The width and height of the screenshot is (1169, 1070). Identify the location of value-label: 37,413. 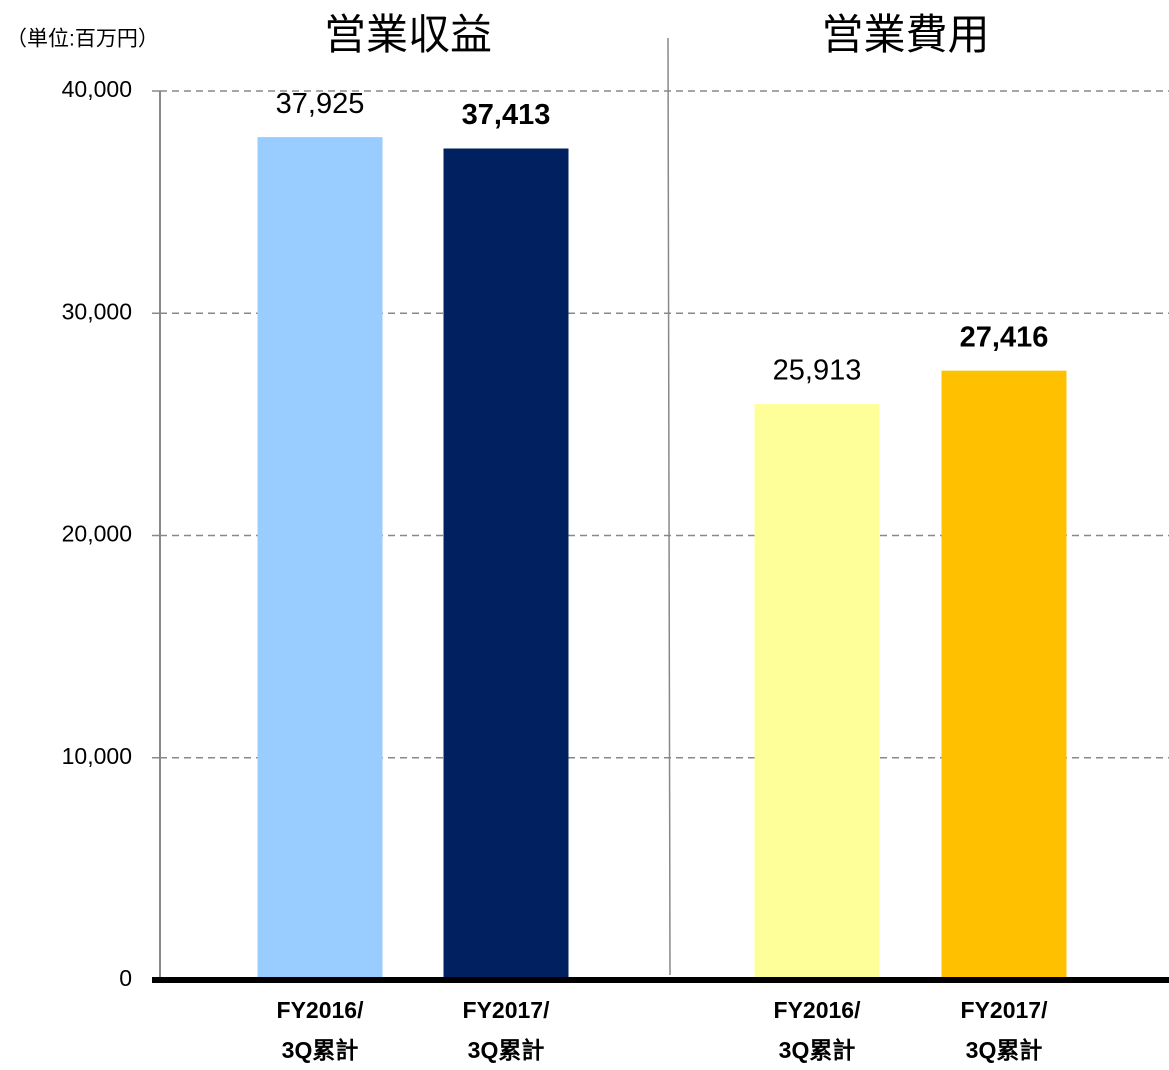
(506, 115).